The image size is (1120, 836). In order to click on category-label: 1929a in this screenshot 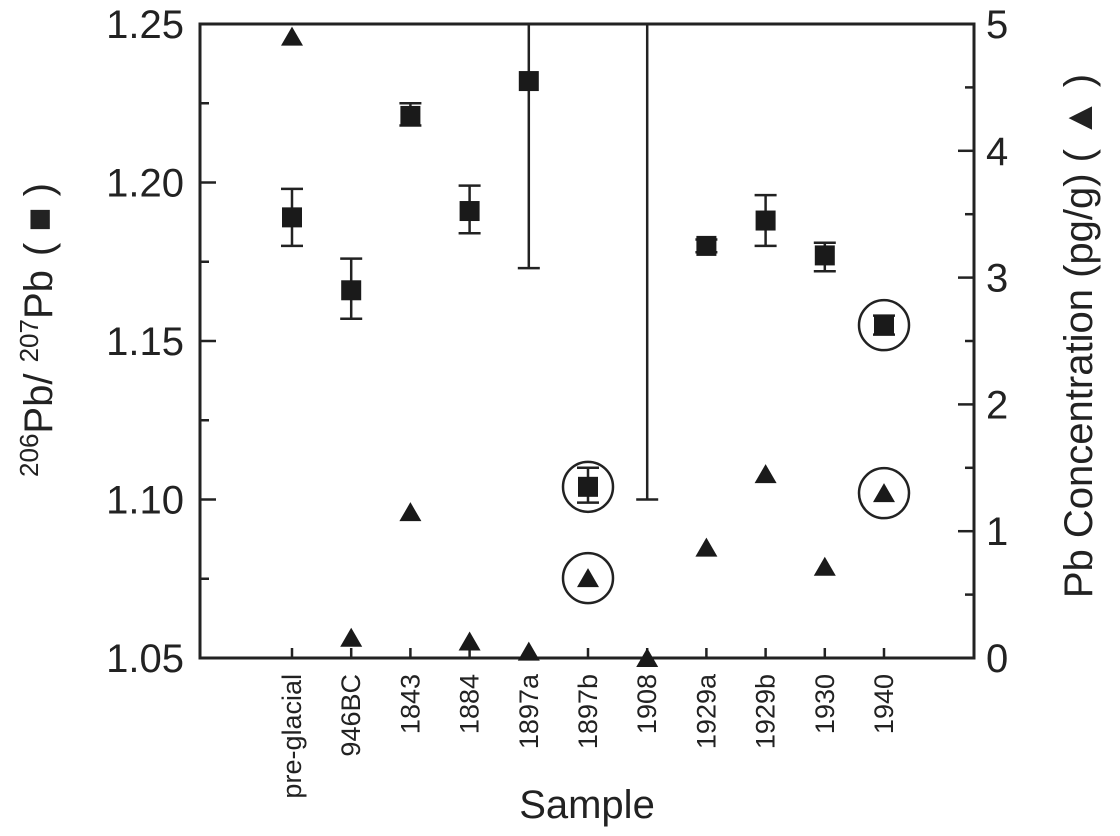, I will do `click(706, 711)`.